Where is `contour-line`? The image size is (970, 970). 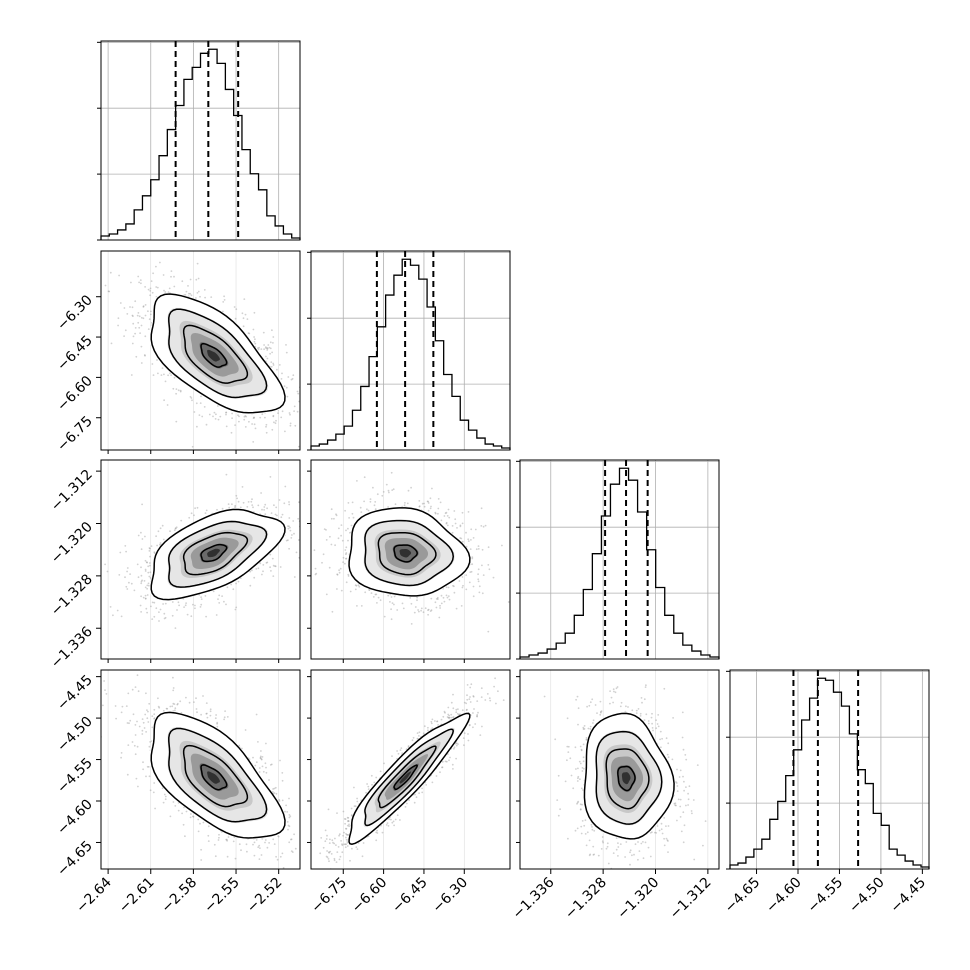 contour-line is located at coordinates (407, 553).